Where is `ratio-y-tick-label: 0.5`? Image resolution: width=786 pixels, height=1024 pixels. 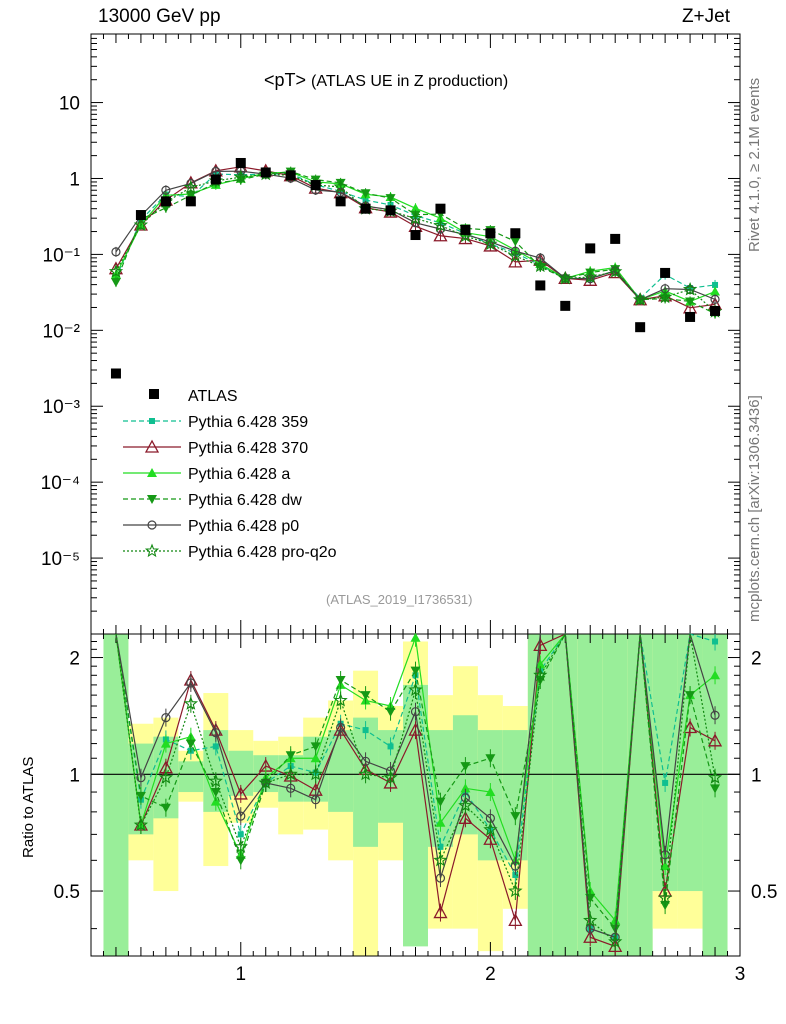
ratio-y-tick-label: 0.5 is located at coordinates (67, 892).